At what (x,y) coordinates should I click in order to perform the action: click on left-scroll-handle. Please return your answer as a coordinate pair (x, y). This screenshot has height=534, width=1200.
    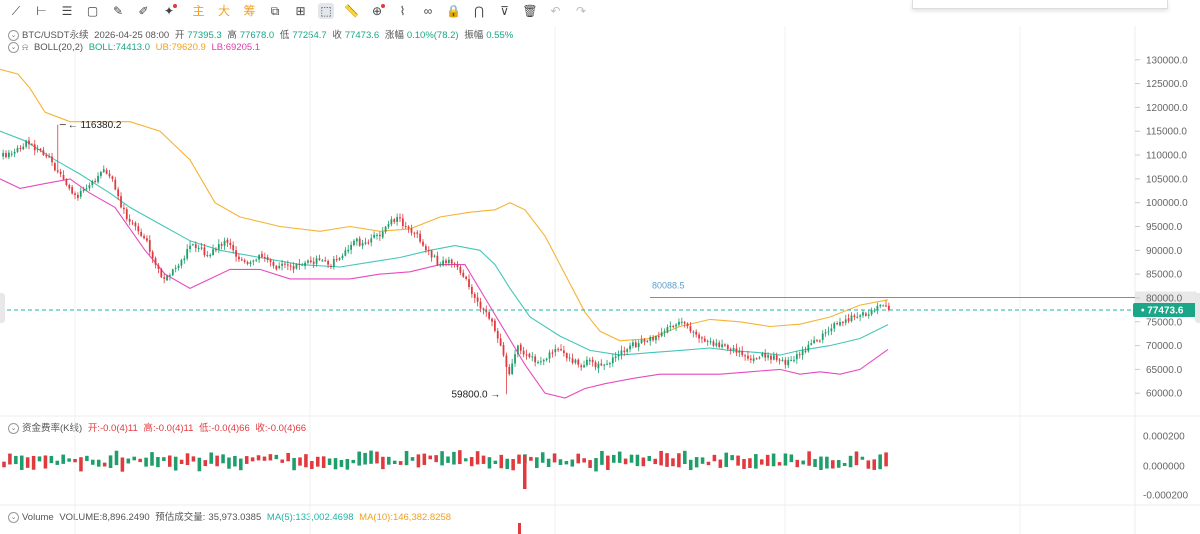
    Looking at the image, I should click on (2, 308).